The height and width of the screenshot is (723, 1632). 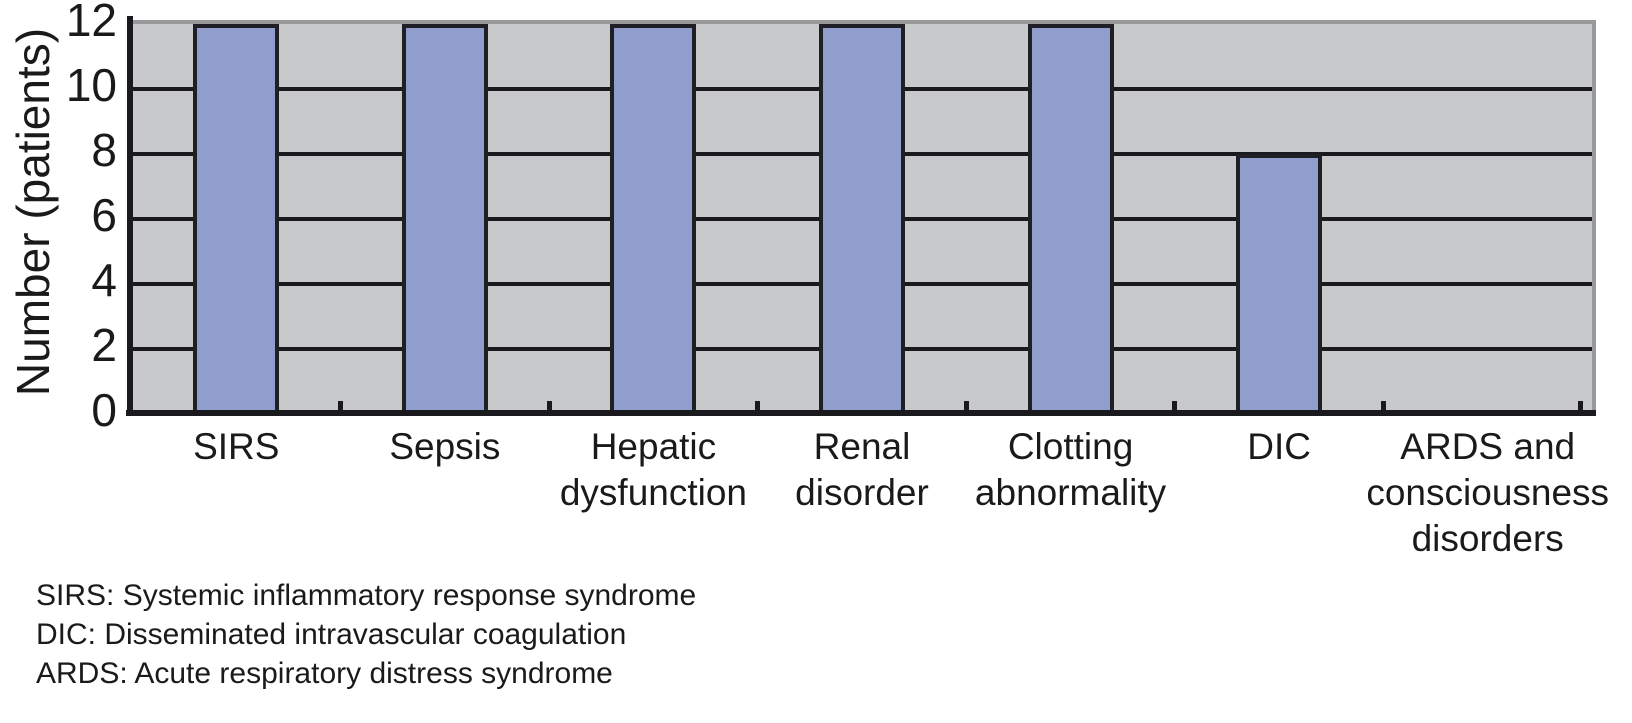 What do you see at coordinates (1070, 469) in the screenshot?
I see `x-category-label: Clotting abnormality` at bounding box center [1070, 469].